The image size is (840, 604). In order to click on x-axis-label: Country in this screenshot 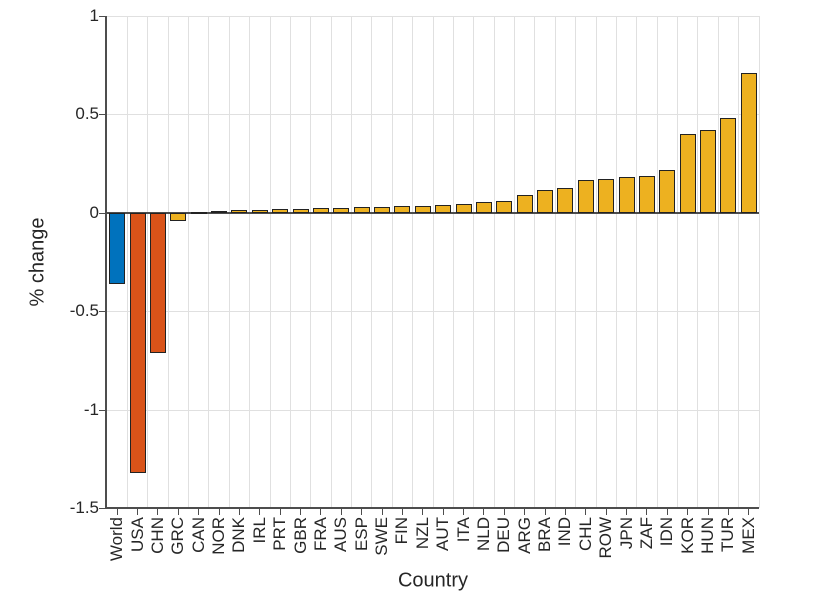, I will do `click(433, 580)`.